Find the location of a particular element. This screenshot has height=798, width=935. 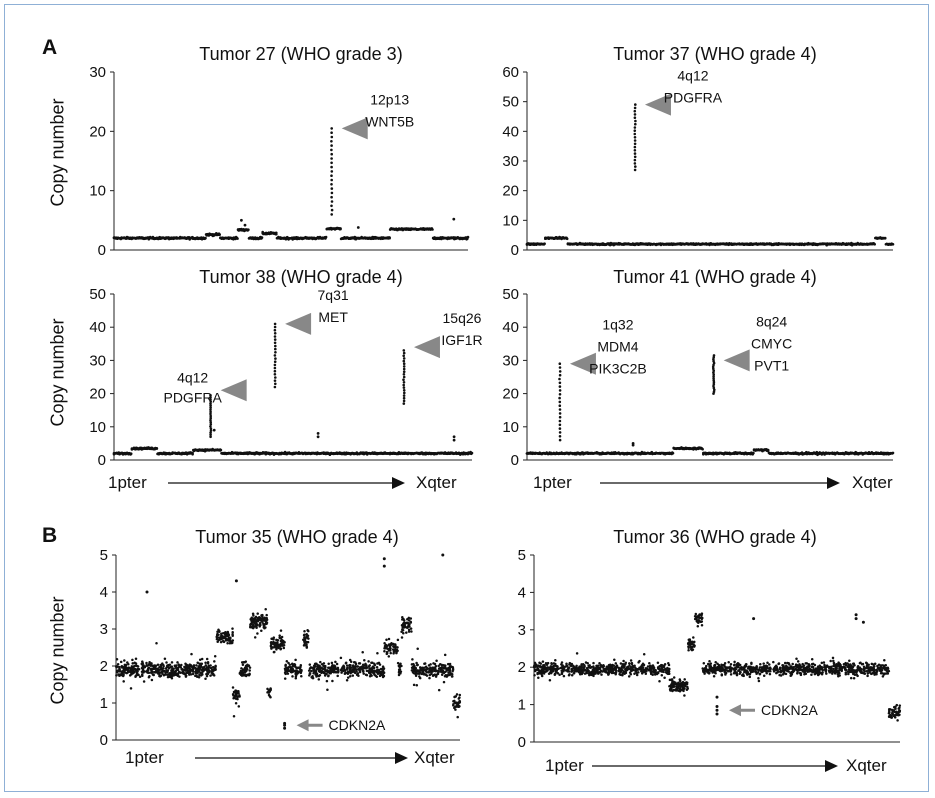

scatter-point is located at coordinates (285, 723).